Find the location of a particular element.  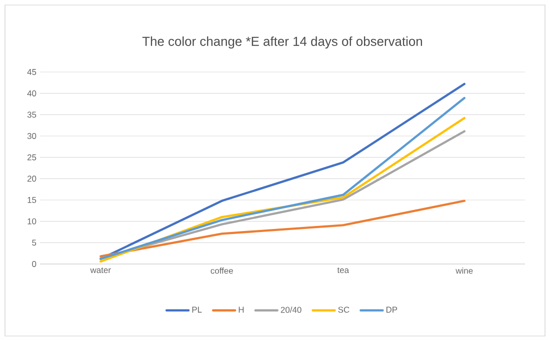

y-tick-label: 35 is located at coordinates (31, 115).